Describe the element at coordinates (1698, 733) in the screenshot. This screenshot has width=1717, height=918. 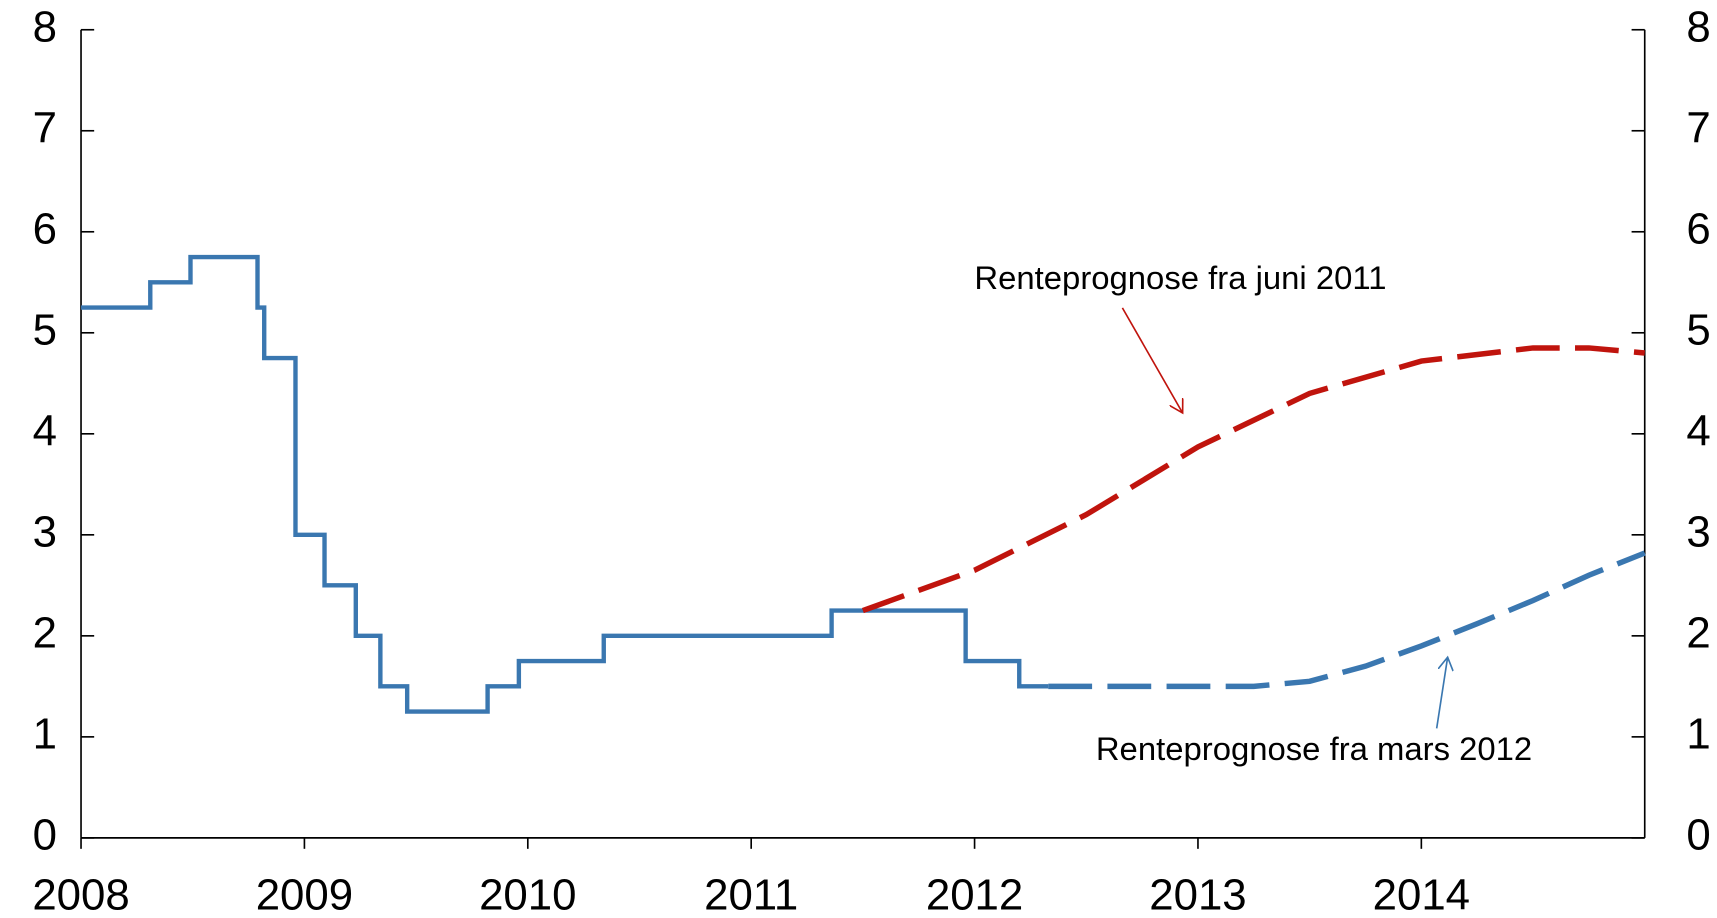
I see `y2-tick-label: 1` at that location.